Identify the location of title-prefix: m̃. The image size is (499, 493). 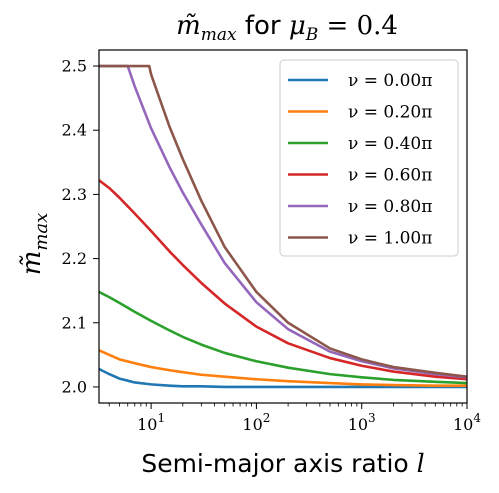
(188, 26).